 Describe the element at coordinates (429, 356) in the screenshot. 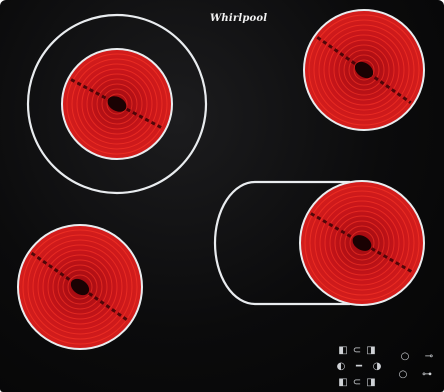

I see `lock-icon: ⊸` at that location.